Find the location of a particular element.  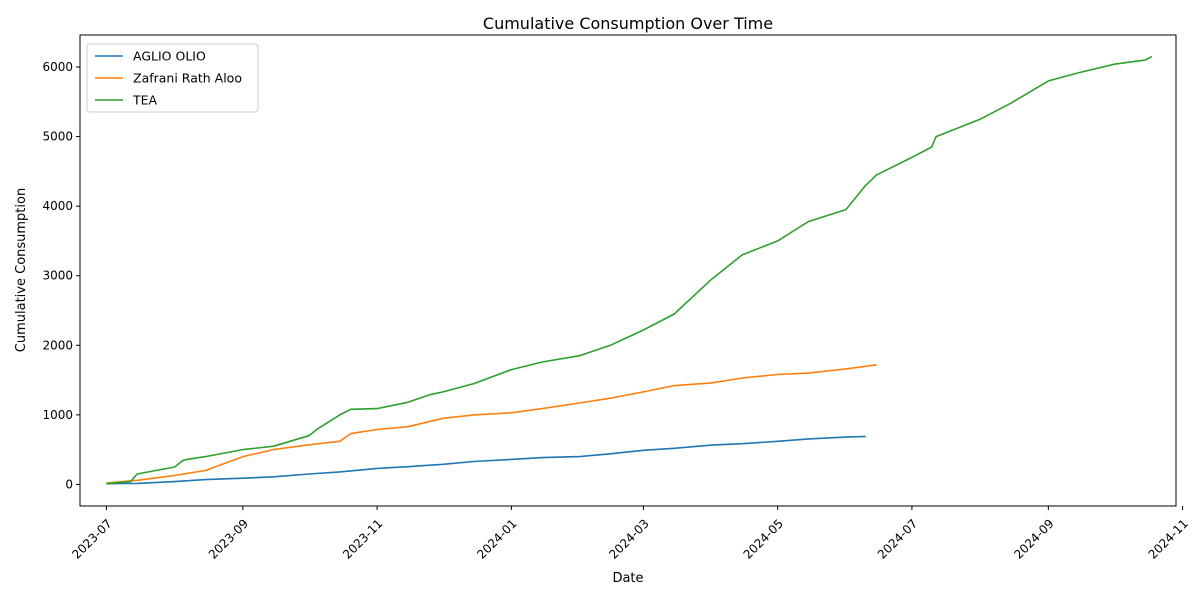

x-axis-label: Date is located at coordinates (627, 578).